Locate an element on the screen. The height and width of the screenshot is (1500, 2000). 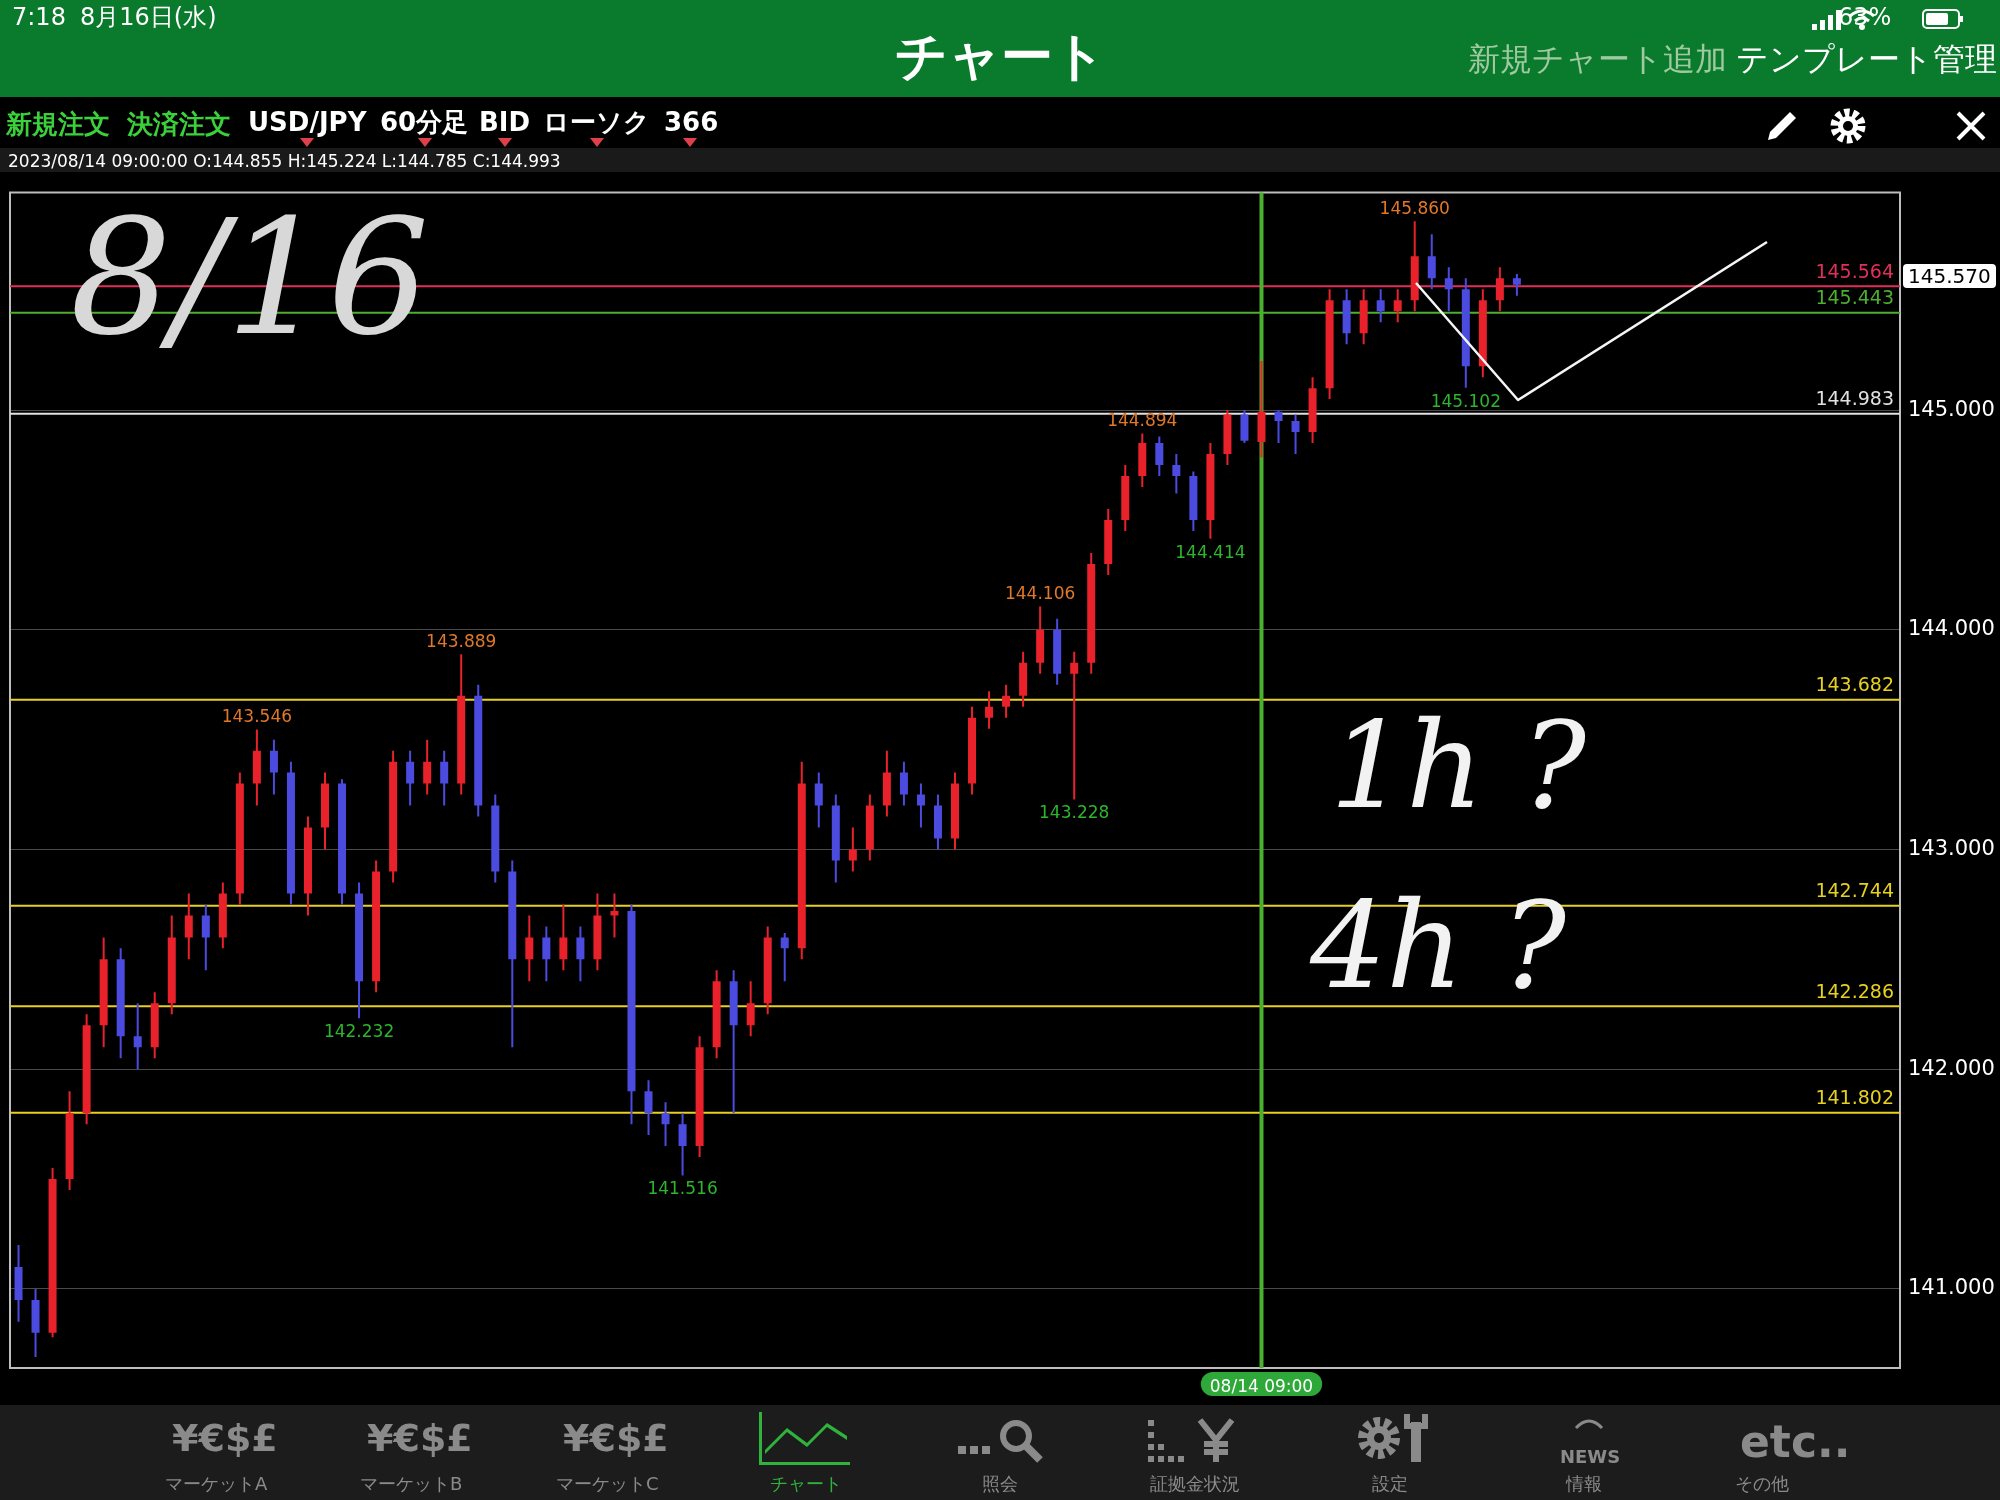
text: 366 is located at coordinates (691, 122).